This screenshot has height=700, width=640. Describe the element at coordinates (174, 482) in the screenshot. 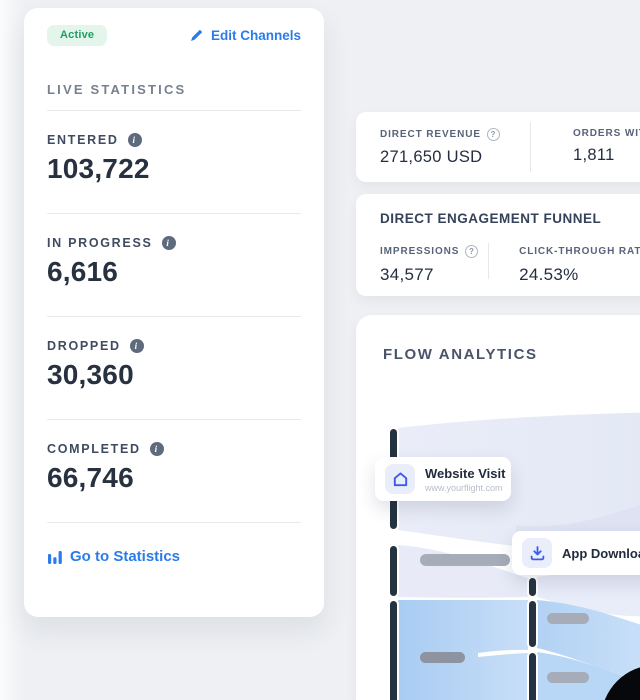

I see `stat-completed: COMPLETED i 66,746` at that location.